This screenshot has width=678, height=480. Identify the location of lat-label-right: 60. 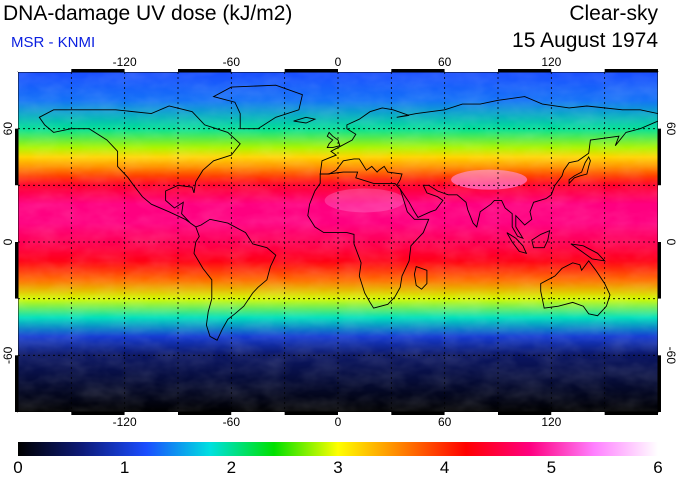
(671, 129).